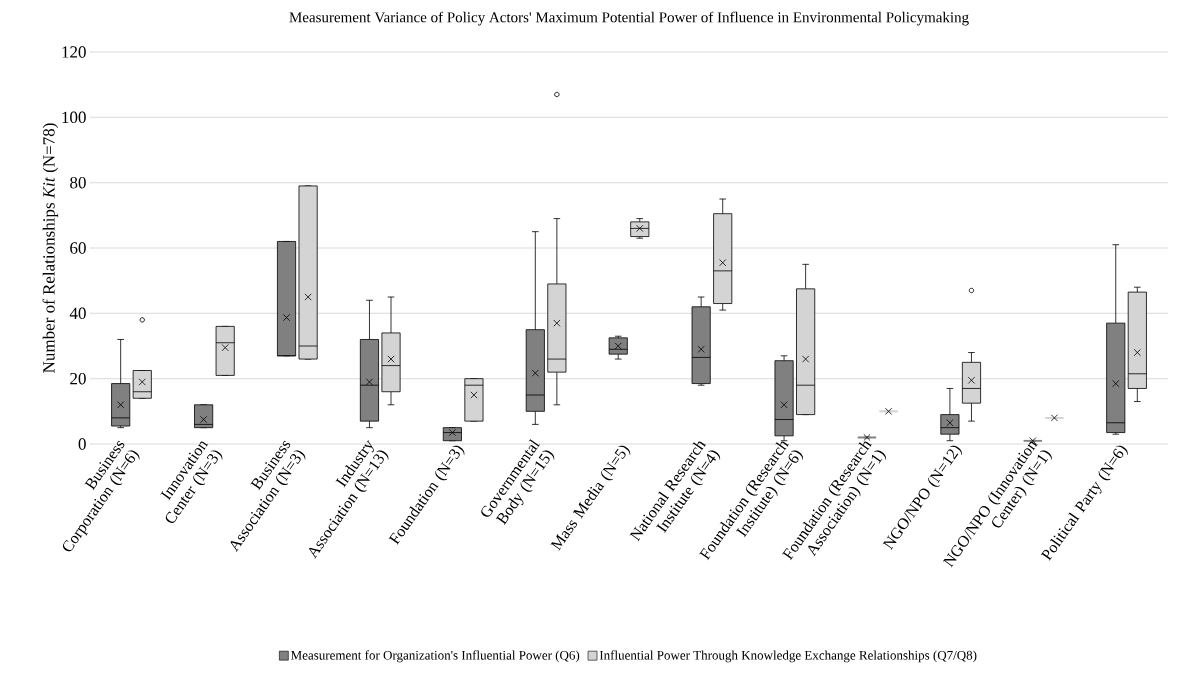  I want to click on y-axis-title: Number of Relationships Kit (N=78), so click(50, 248).